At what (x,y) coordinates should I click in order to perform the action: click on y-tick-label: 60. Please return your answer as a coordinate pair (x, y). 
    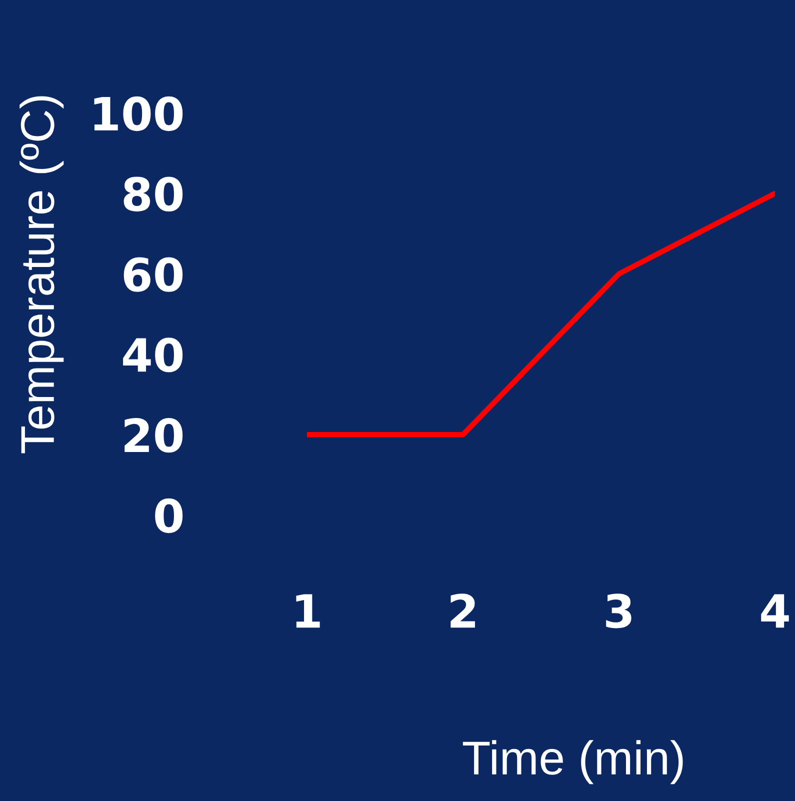
    Looking at the image, I should click on (153, 274).